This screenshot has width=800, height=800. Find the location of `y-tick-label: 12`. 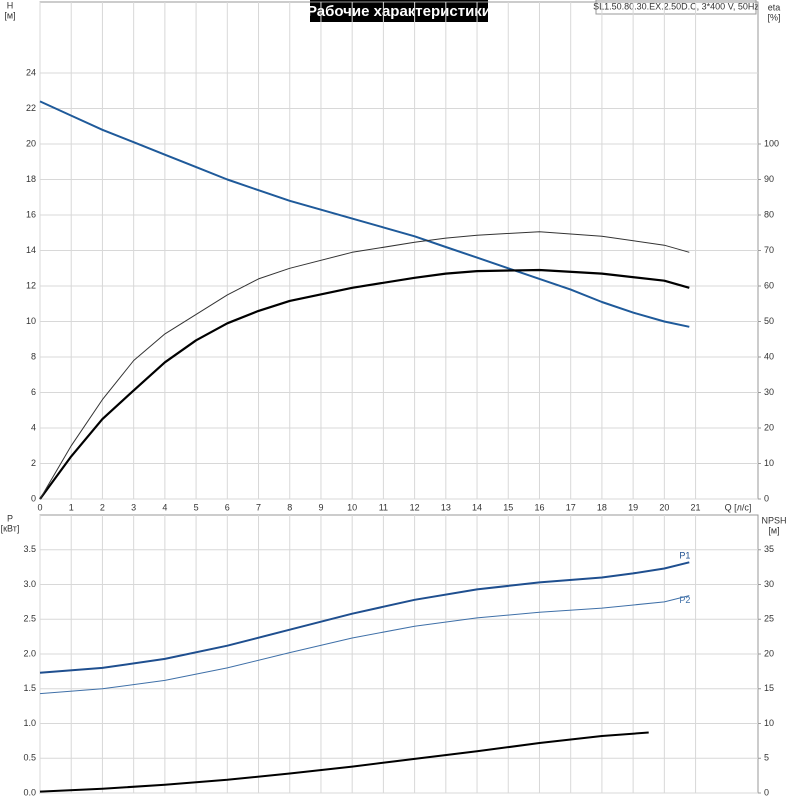

y-tick-label: 12 is located at coordinates (31, 285).